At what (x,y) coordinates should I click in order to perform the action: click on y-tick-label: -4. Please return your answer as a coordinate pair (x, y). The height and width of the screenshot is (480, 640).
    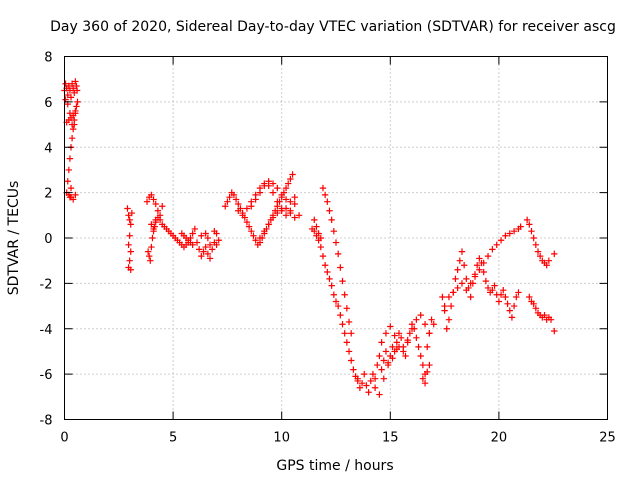
    Looking at the image, I should click on (46, 330).